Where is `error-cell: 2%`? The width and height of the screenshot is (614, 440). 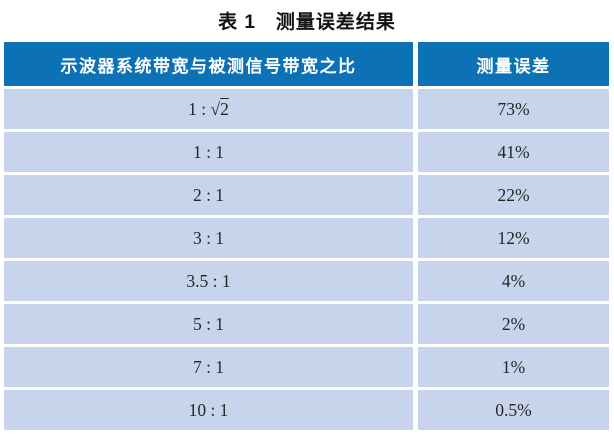 error-cell: 2% is located at coordinates (513, 324).